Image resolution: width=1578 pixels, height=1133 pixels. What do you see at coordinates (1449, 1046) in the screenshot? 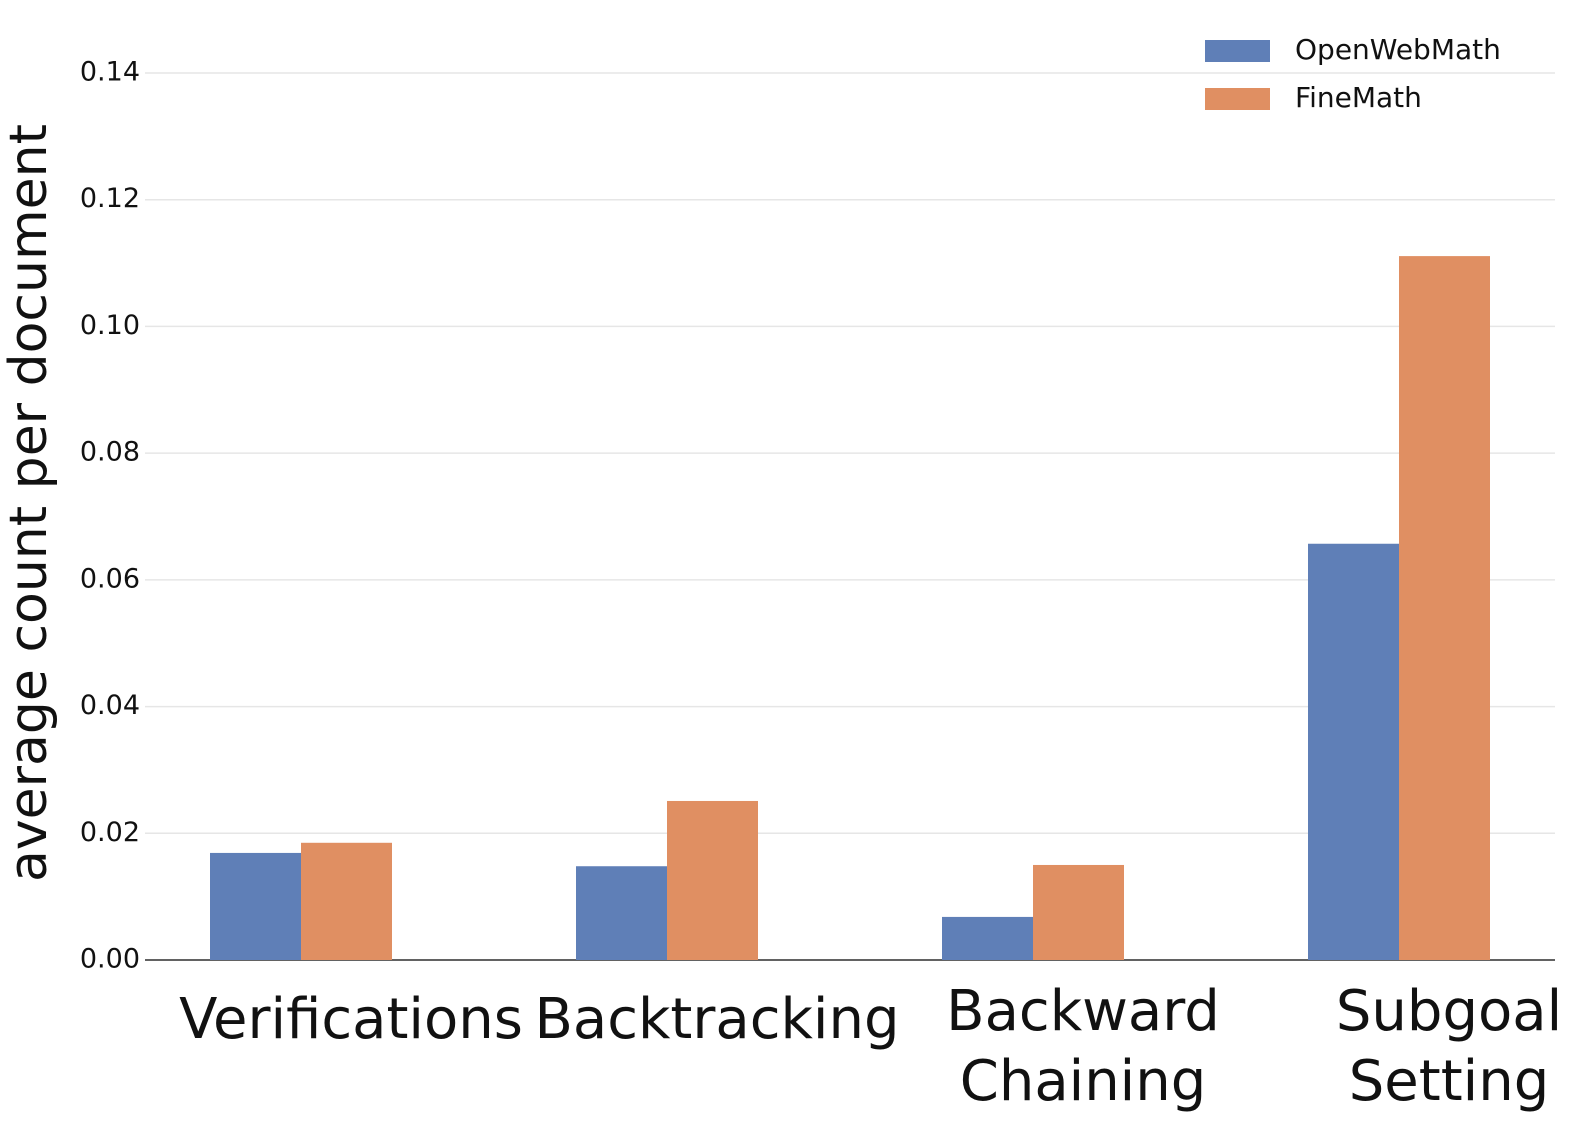
I see `x-tick-label: Subgoal Setting` at bounding box center [1449, 1046].